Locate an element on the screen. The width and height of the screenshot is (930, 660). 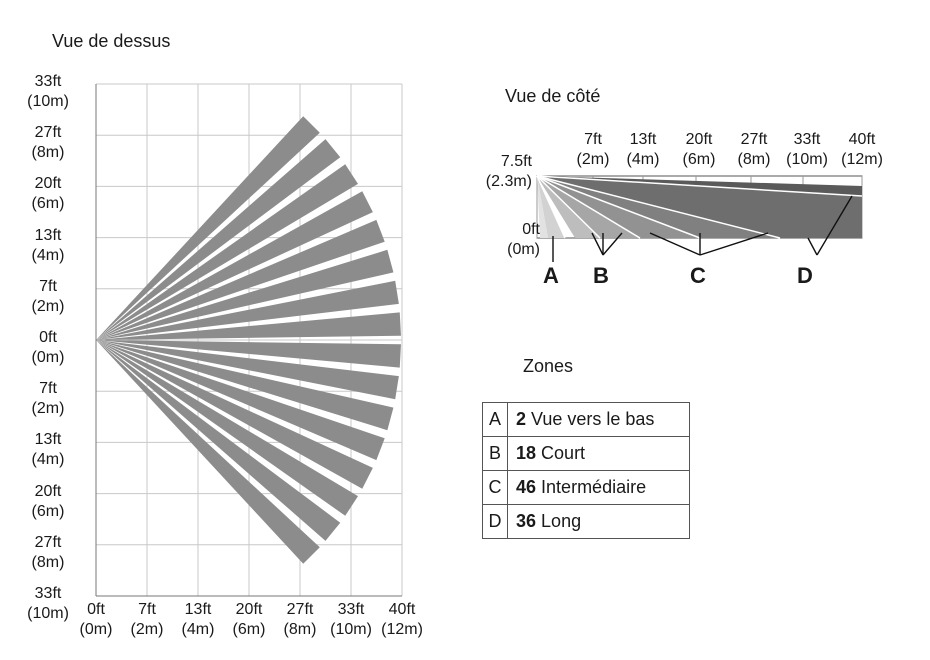
side-distance-m: (12m) is located at coordinates (862, 159).